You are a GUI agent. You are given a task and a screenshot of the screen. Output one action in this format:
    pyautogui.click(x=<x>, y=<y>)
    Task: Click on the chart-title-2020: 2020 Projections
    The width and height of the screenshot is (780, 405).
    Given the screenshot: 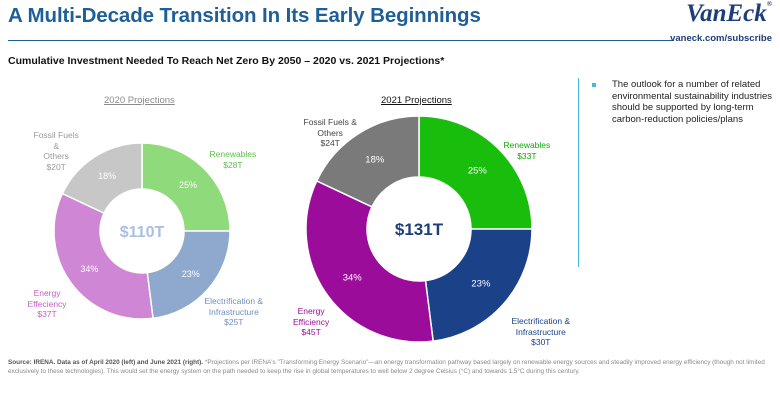 What is the action you would take?
    pyautogui.click(x=139, y=100)
    